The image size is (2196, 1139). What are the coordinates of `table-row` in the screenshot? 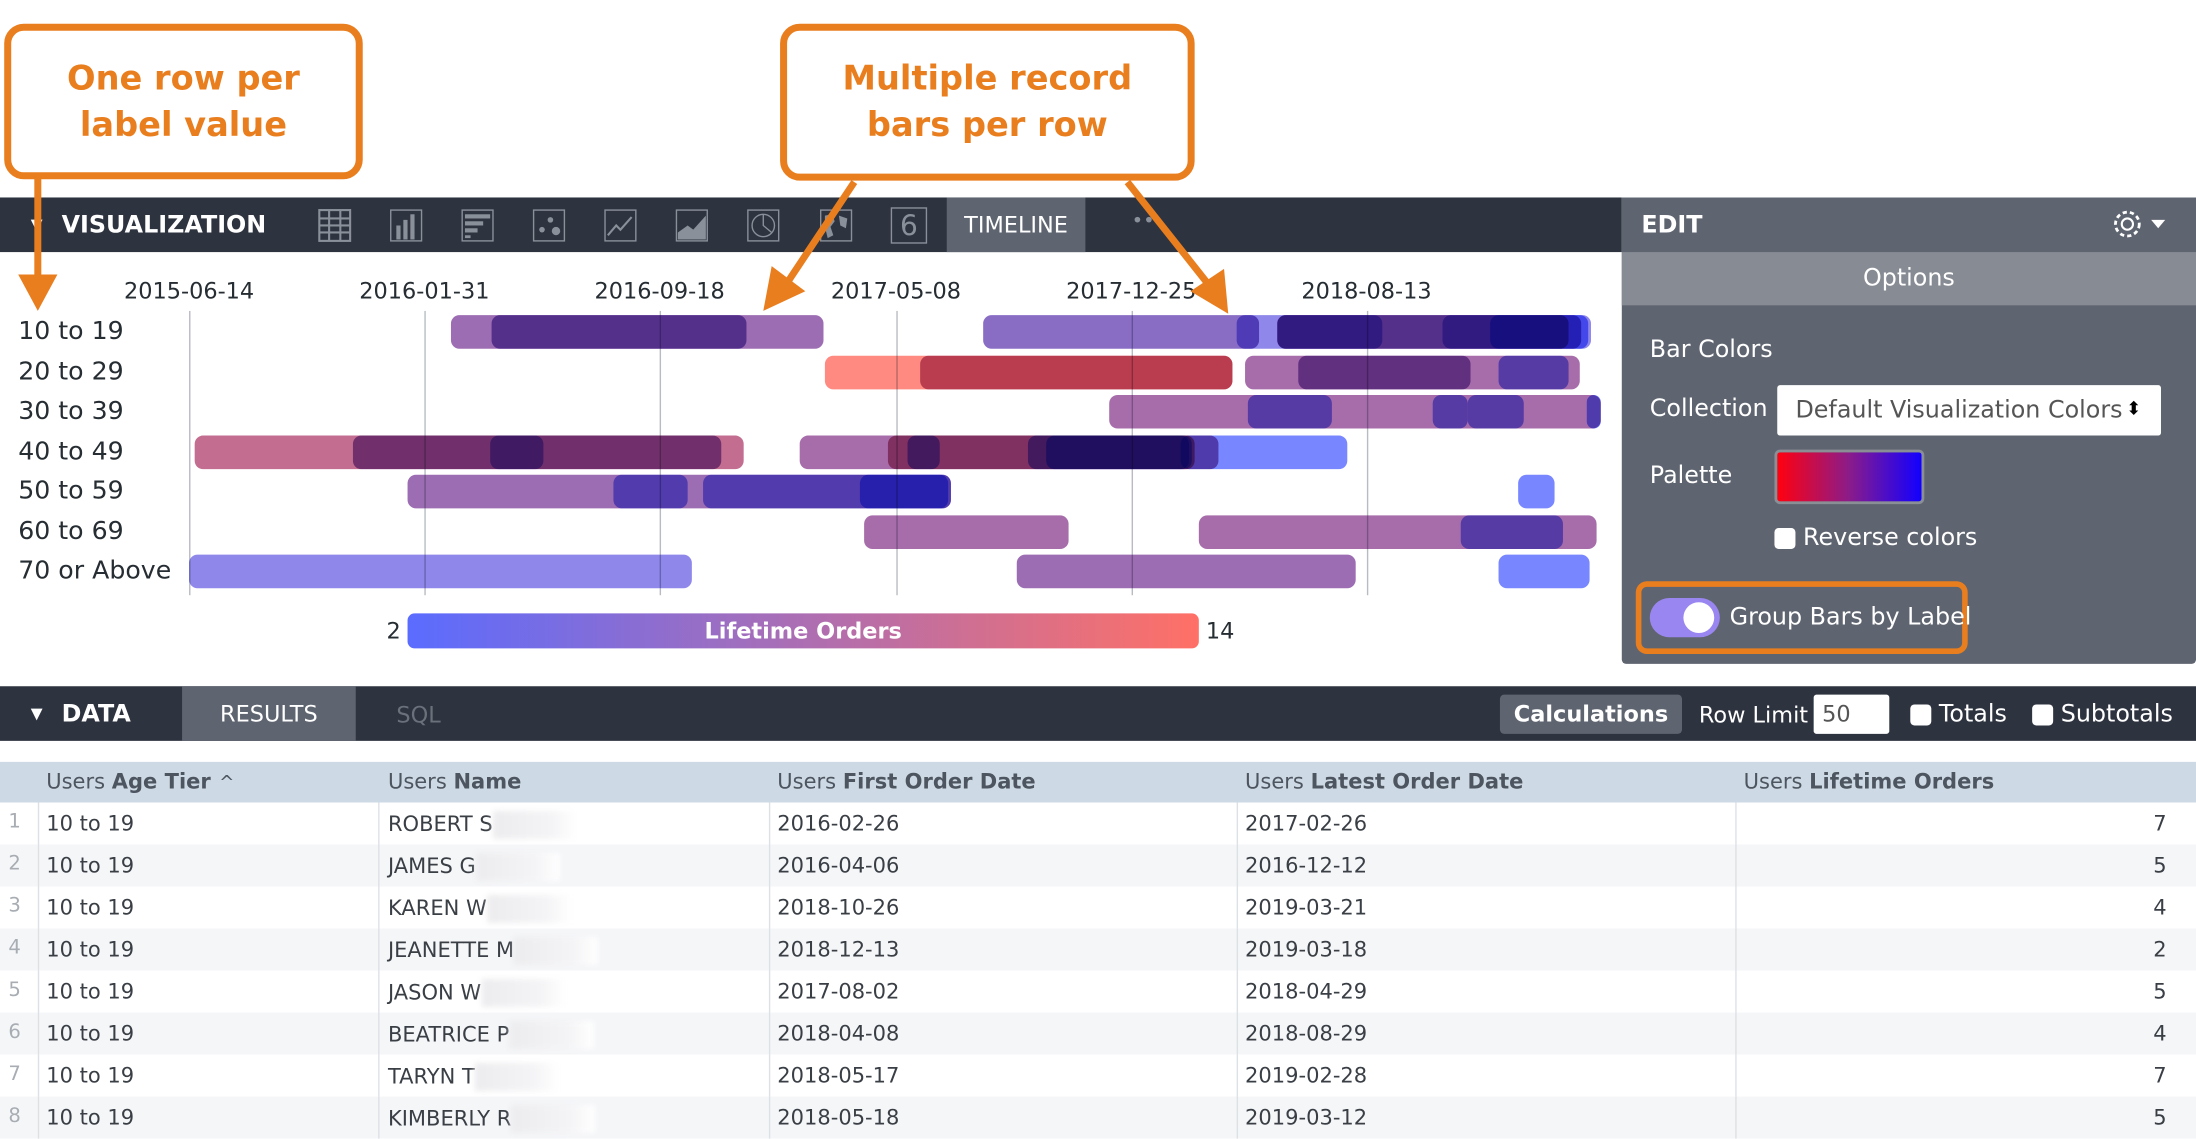 It's located at (1098, 1033).